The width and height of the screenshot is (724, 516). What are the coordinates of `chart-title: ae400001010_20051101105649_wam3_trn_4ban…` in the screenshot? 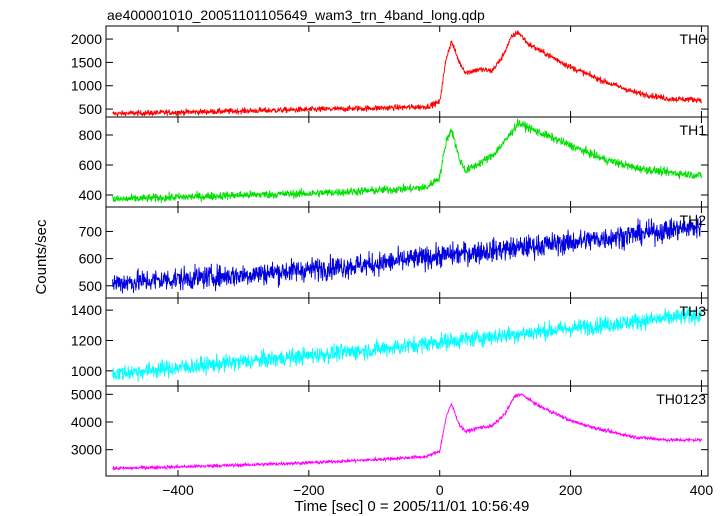 It's located at (296, 15).